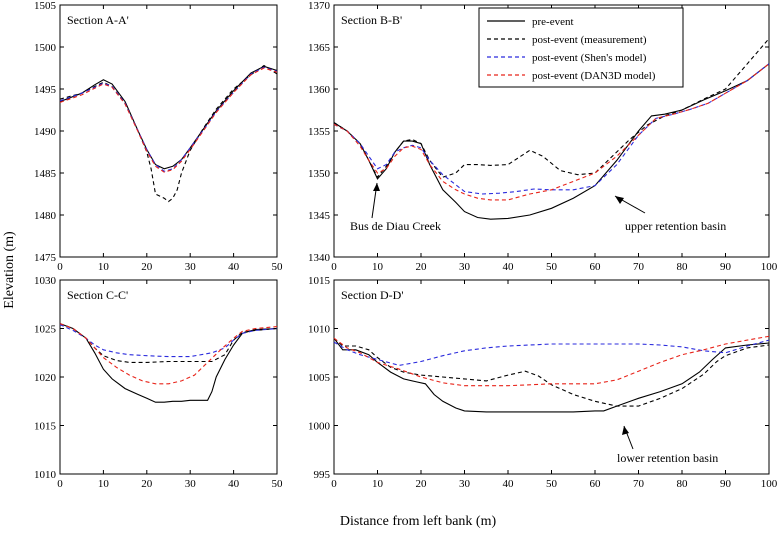  What do you see at coordinates (97, 295) in the screenshot?
I see `panel-title: Section C-C'` at bounding box center [97, 295].